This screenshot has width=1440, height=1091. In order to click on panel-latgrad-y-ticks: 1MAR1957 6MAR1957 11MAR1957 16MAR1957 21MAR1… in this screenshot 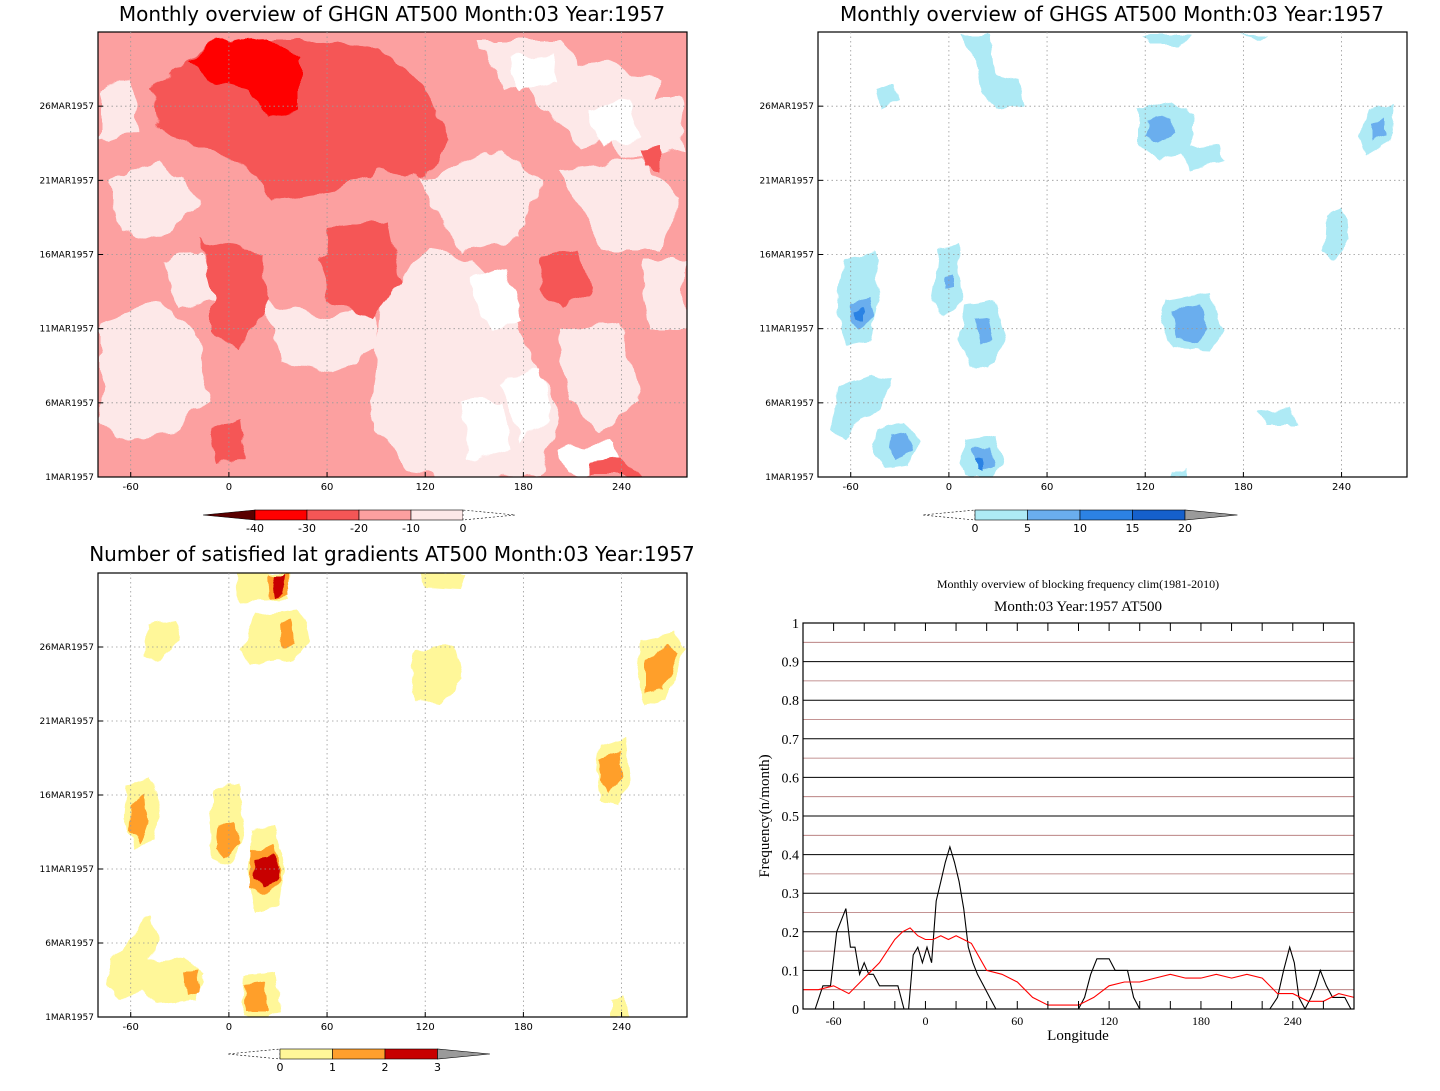, I will do `click(71, 833)`.